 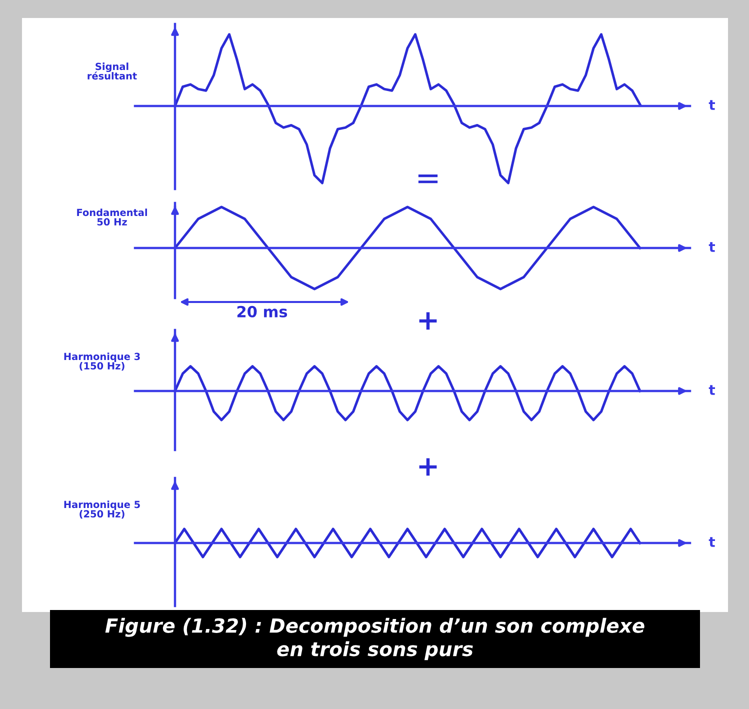 I want to click on y-axis-title: Fondamental 50 Hz, so click(x=112, y=217).